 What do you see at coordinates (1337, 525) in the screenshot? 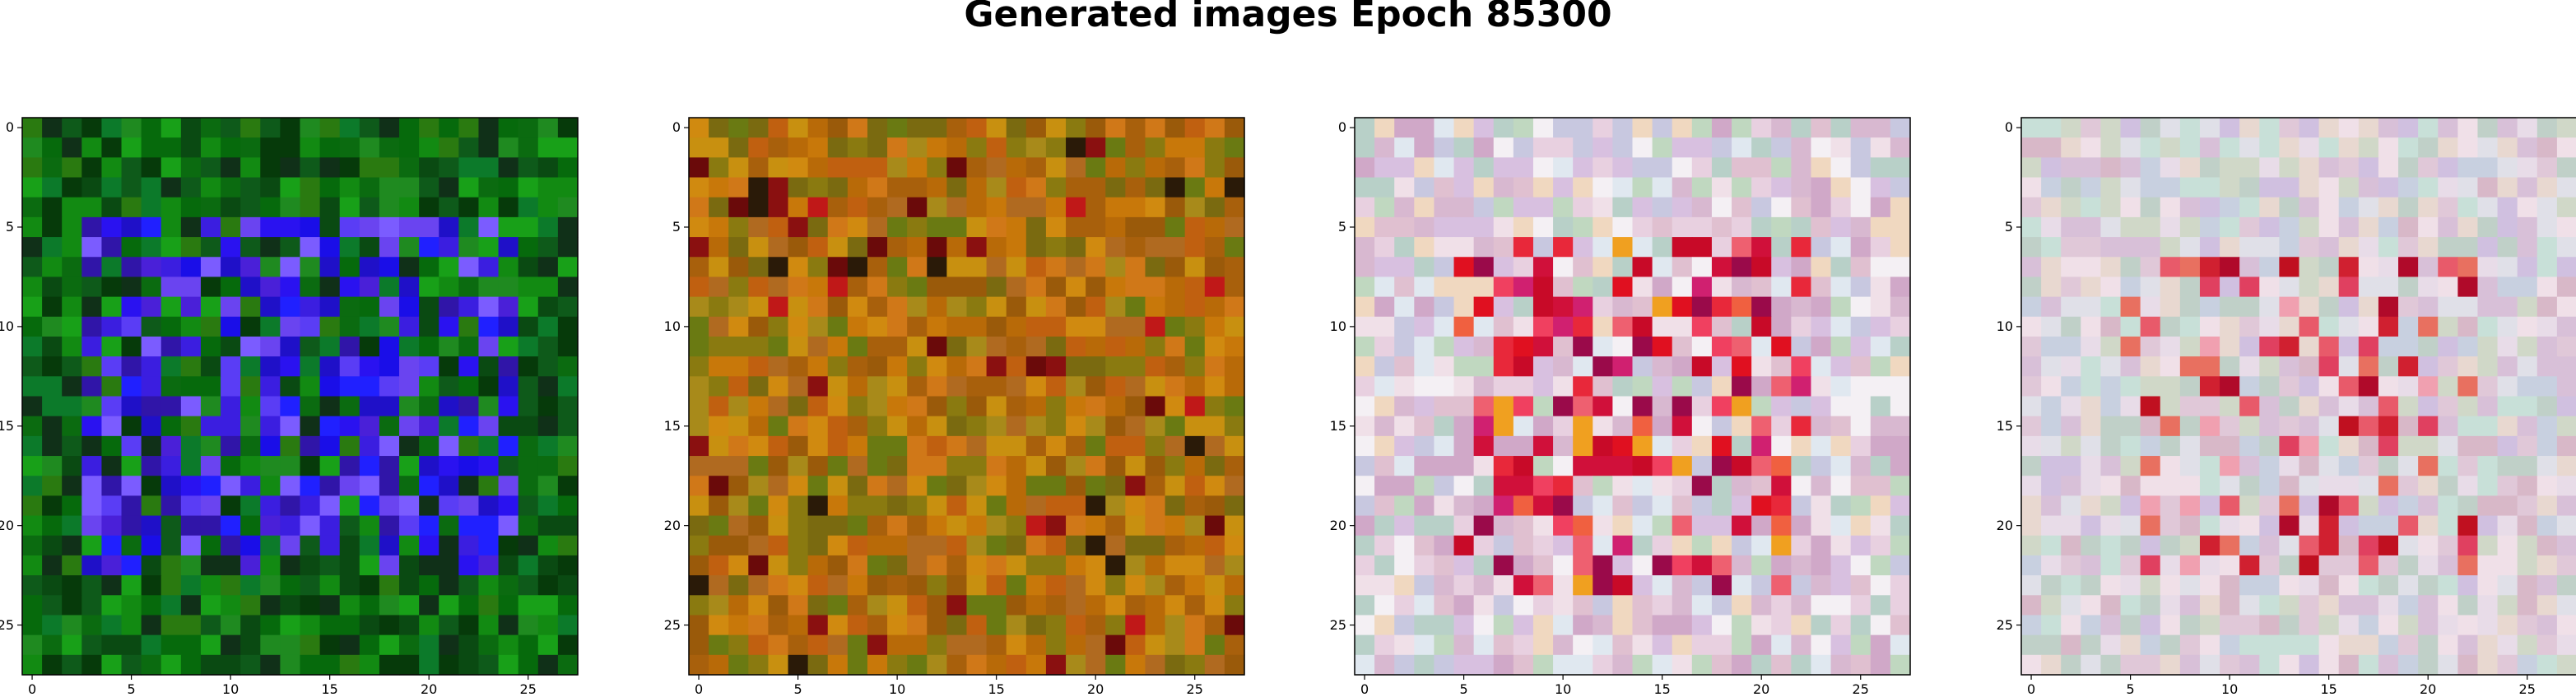
I see `y-tick-label: 20` at bounding box center [1337, 525].